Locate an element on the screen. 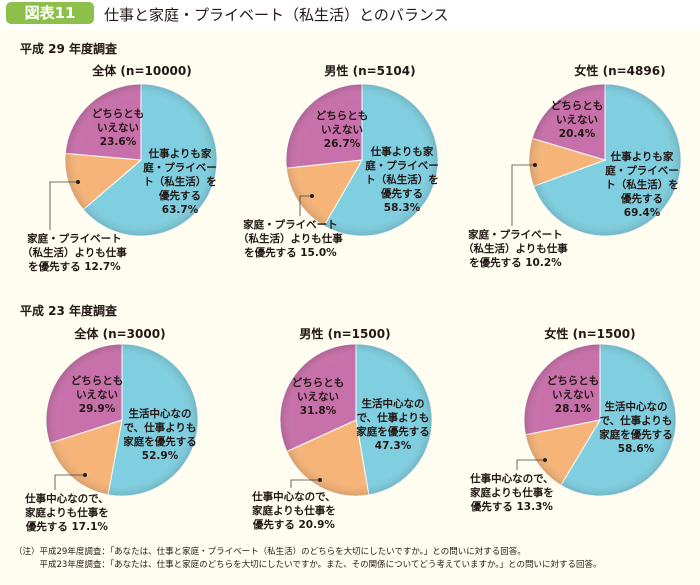 The width and height of the screenshot is (700, 585). slice-label: 仕事よりも家 庭・プライベー ト（私生活）を 優先する 58.3% is located at coordinates (402, 180).